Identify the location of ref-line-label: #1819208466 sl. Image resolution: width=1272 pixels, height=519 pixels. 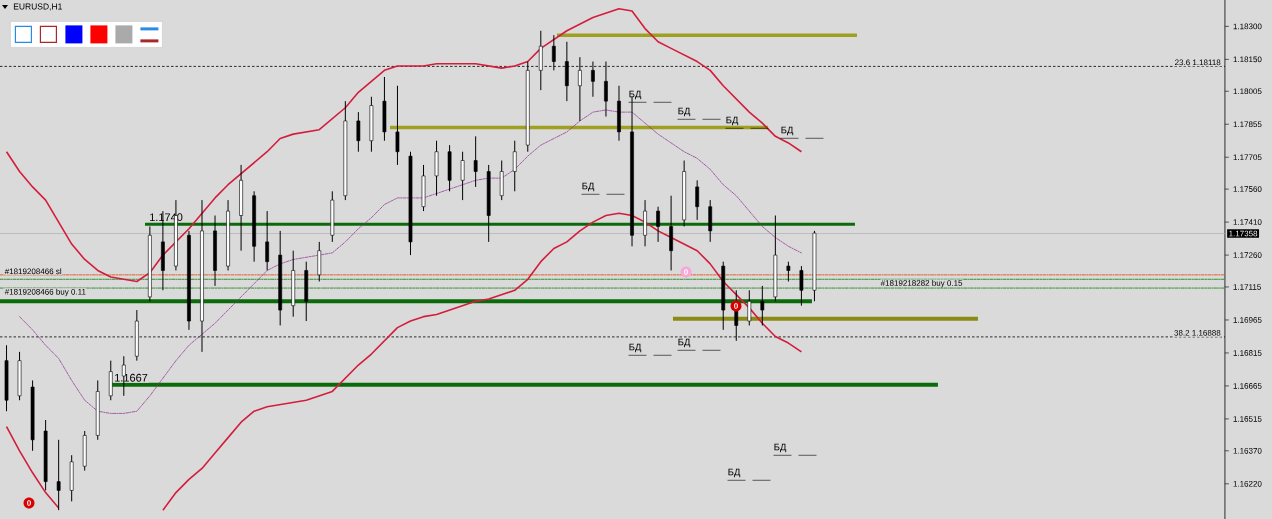
(33, 271).